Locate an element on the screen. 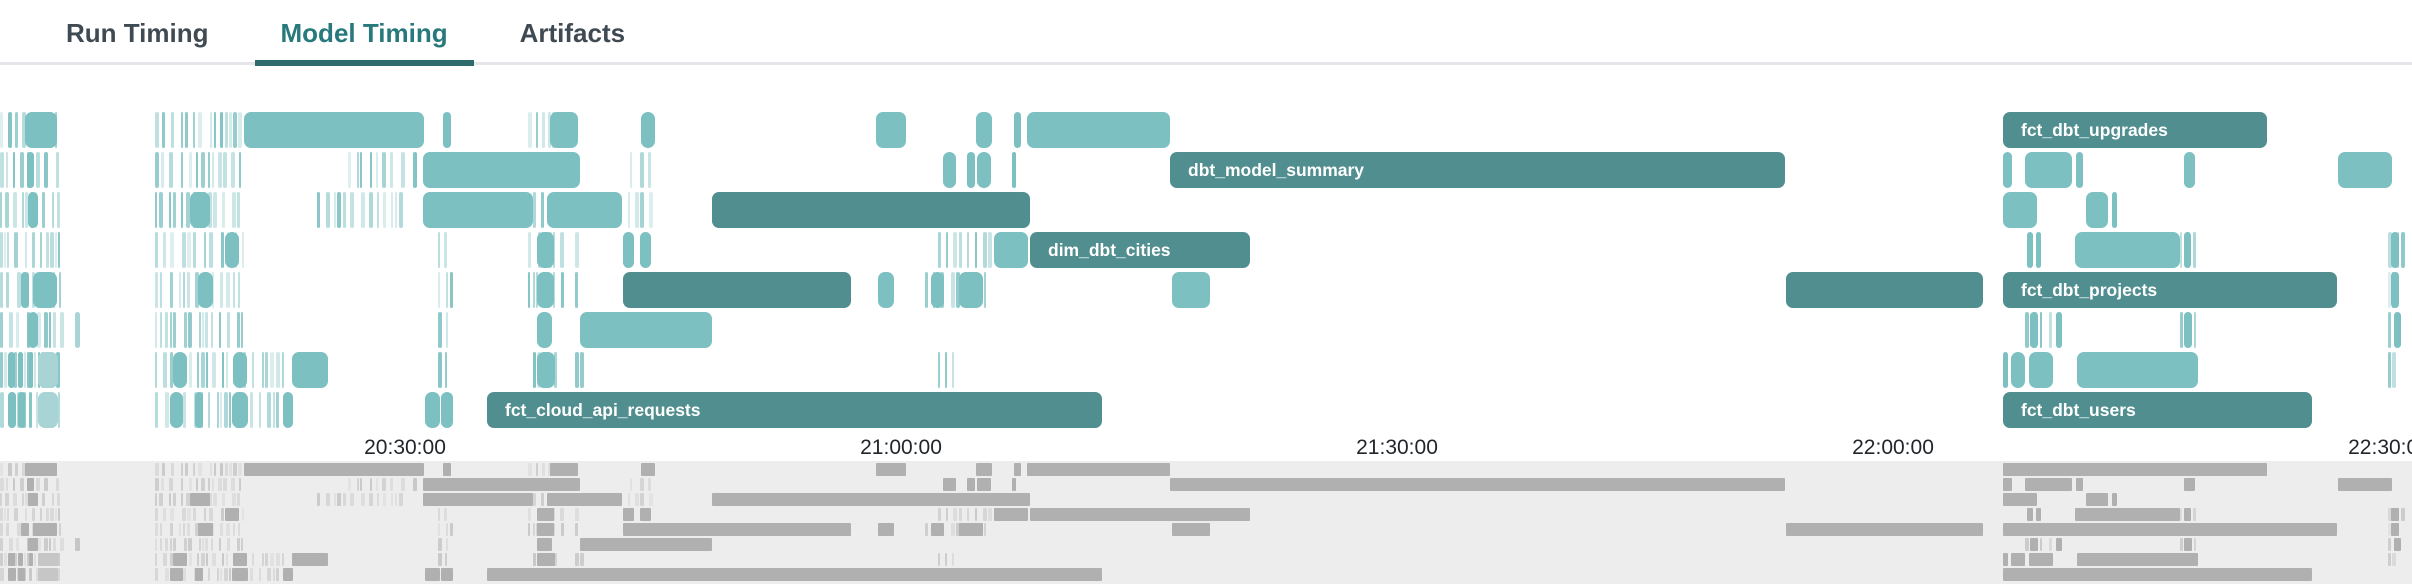 This screenshot has width=2412, height=586. gantt-bar-dbt_model_summary: dbt_model_summary is located at coordinates (1477, 170).